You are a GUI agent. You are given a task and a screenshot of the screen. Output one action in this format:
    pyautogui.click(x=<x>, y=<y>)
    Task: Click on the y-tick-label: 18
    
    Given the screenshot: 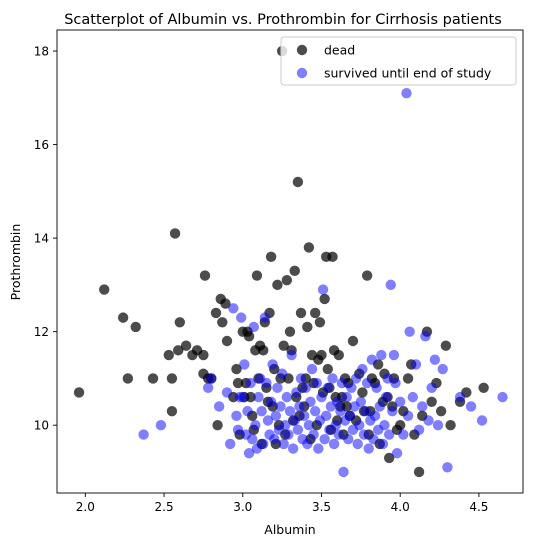 What is the action you would take?
    pyautogui.click(x=41, y=52)
    